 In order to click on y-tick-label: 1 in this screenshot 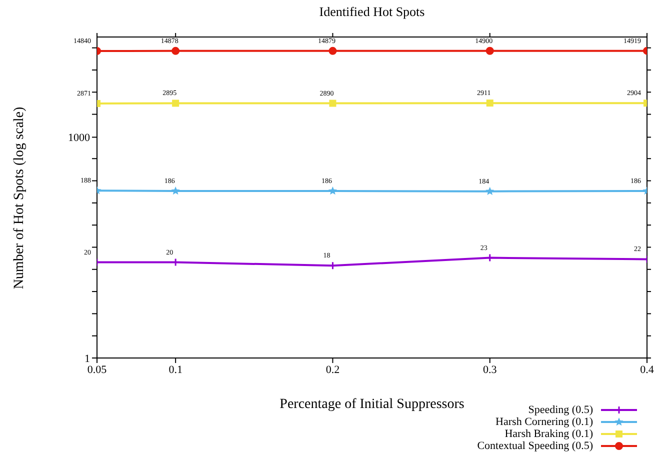, I will do `click(87, 358)`.